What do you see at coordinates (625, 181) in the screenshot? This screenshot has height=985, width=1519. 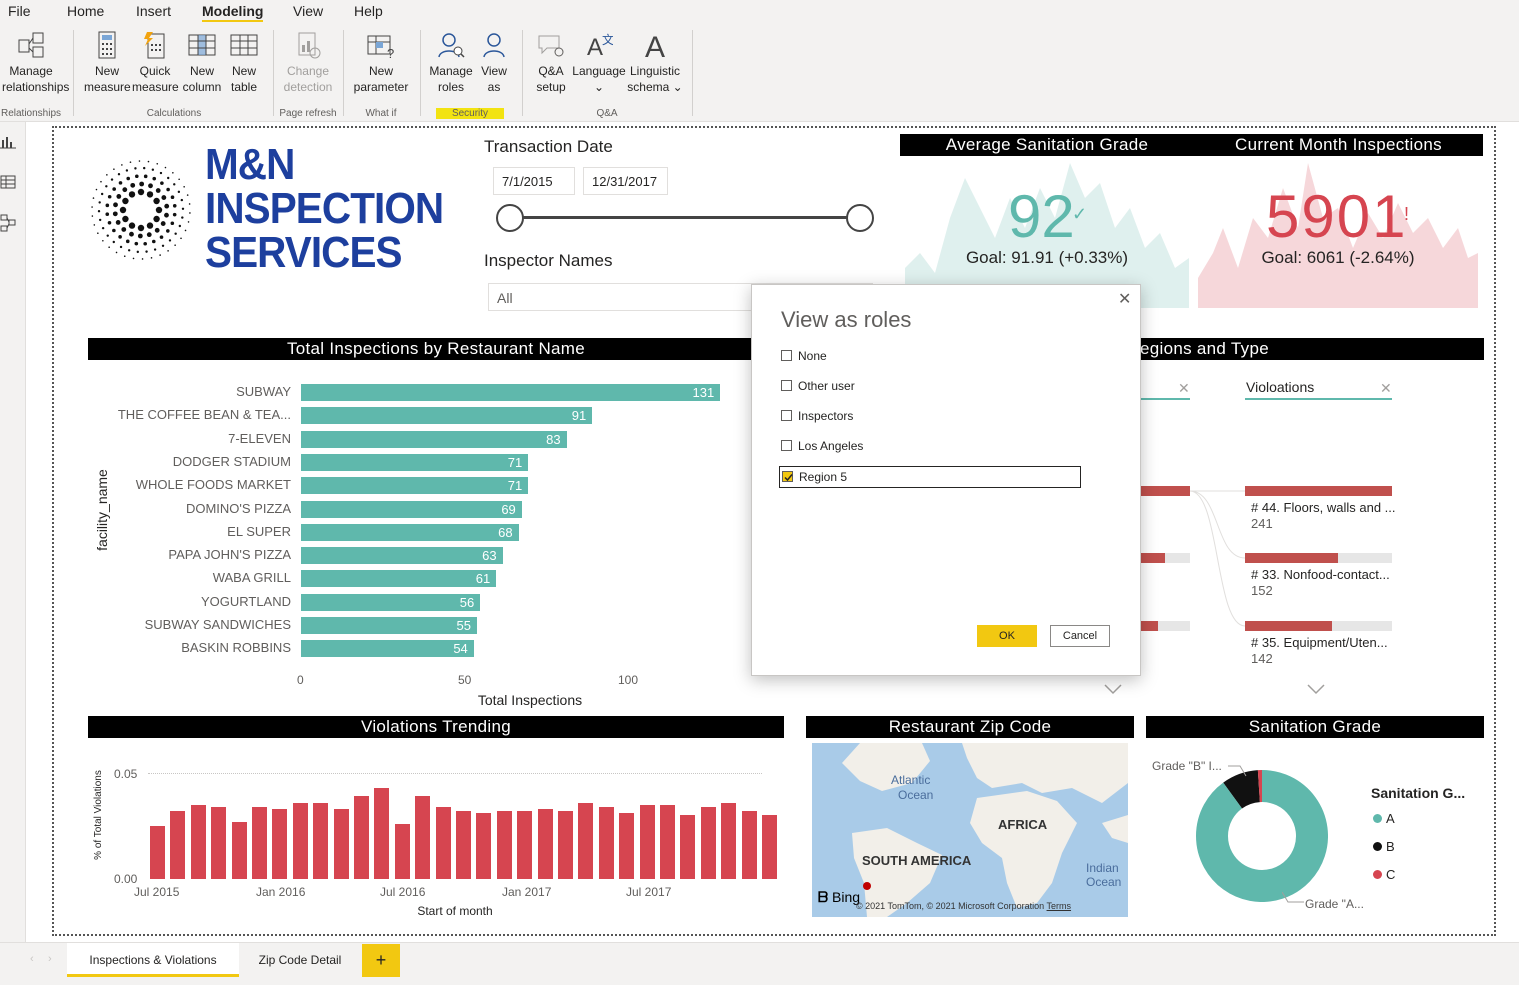 I see `date-end-input: 12/31/2017` at bounding box center [625, 181].